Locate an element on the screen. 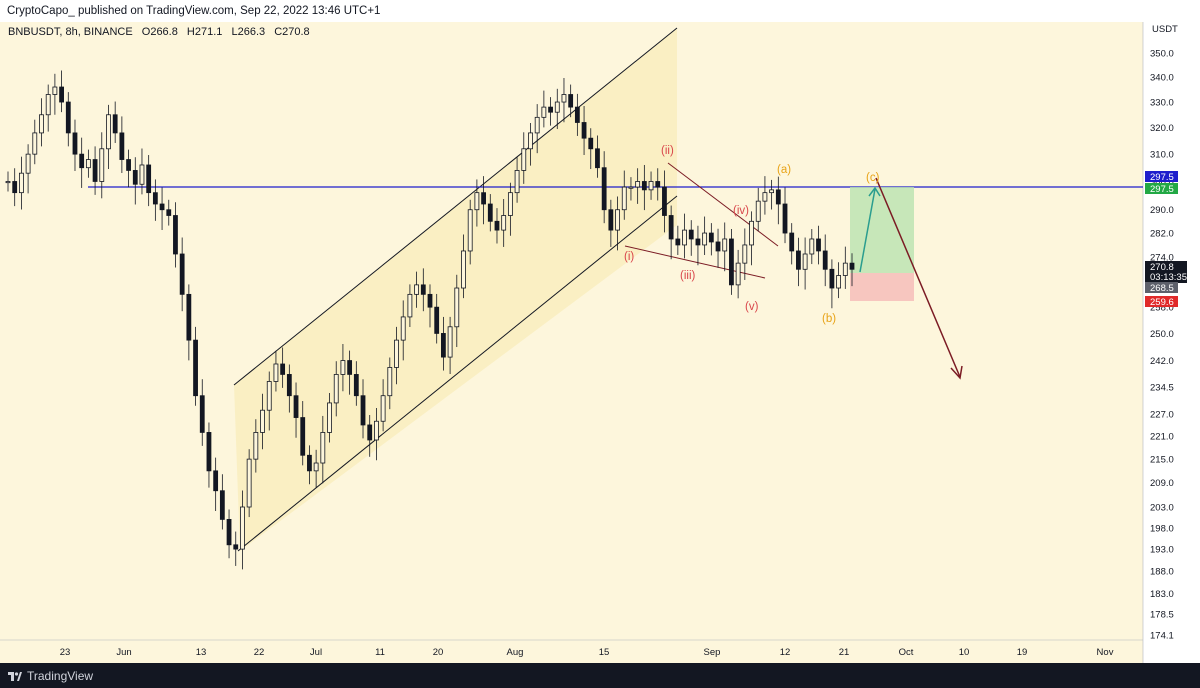  time-tick-label: Nov is located at coordinates (1105, 652).